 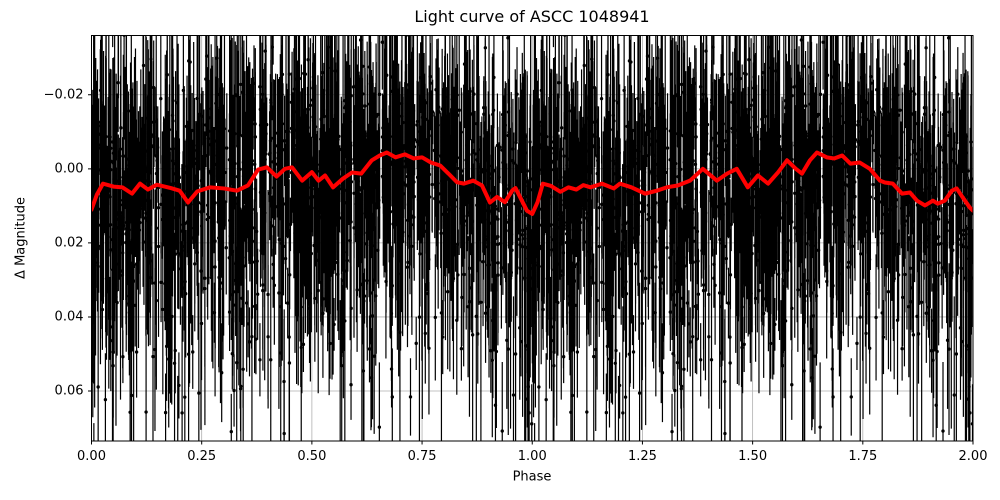 I want to click on x-tick-label: 1.00, so click(x=532, y=456).